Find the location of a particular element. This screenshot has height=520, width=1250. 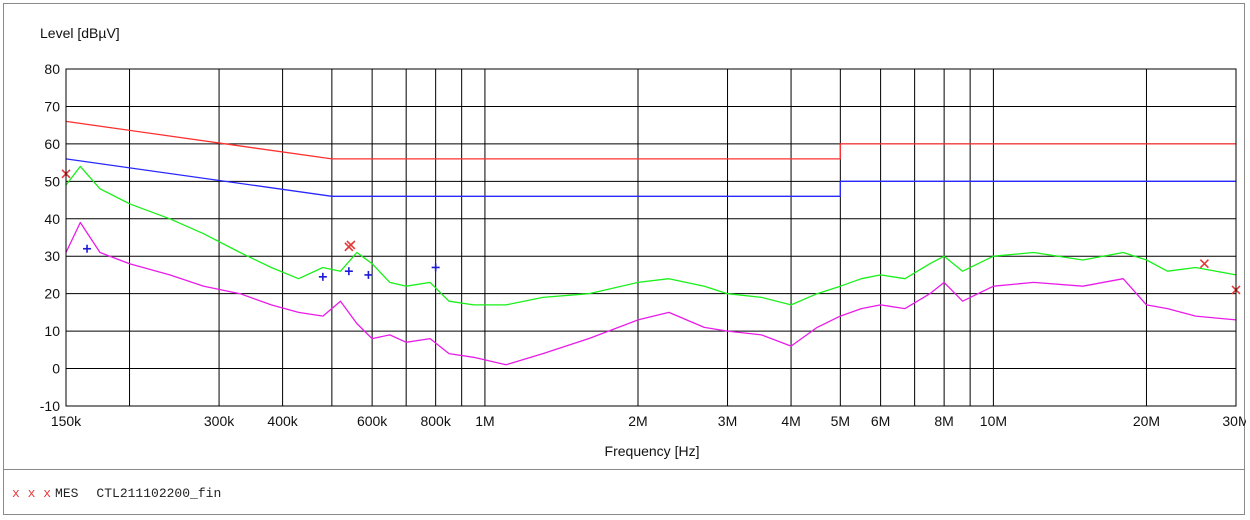

x-tick-label: 20M is located at coordinates (1146, 421).